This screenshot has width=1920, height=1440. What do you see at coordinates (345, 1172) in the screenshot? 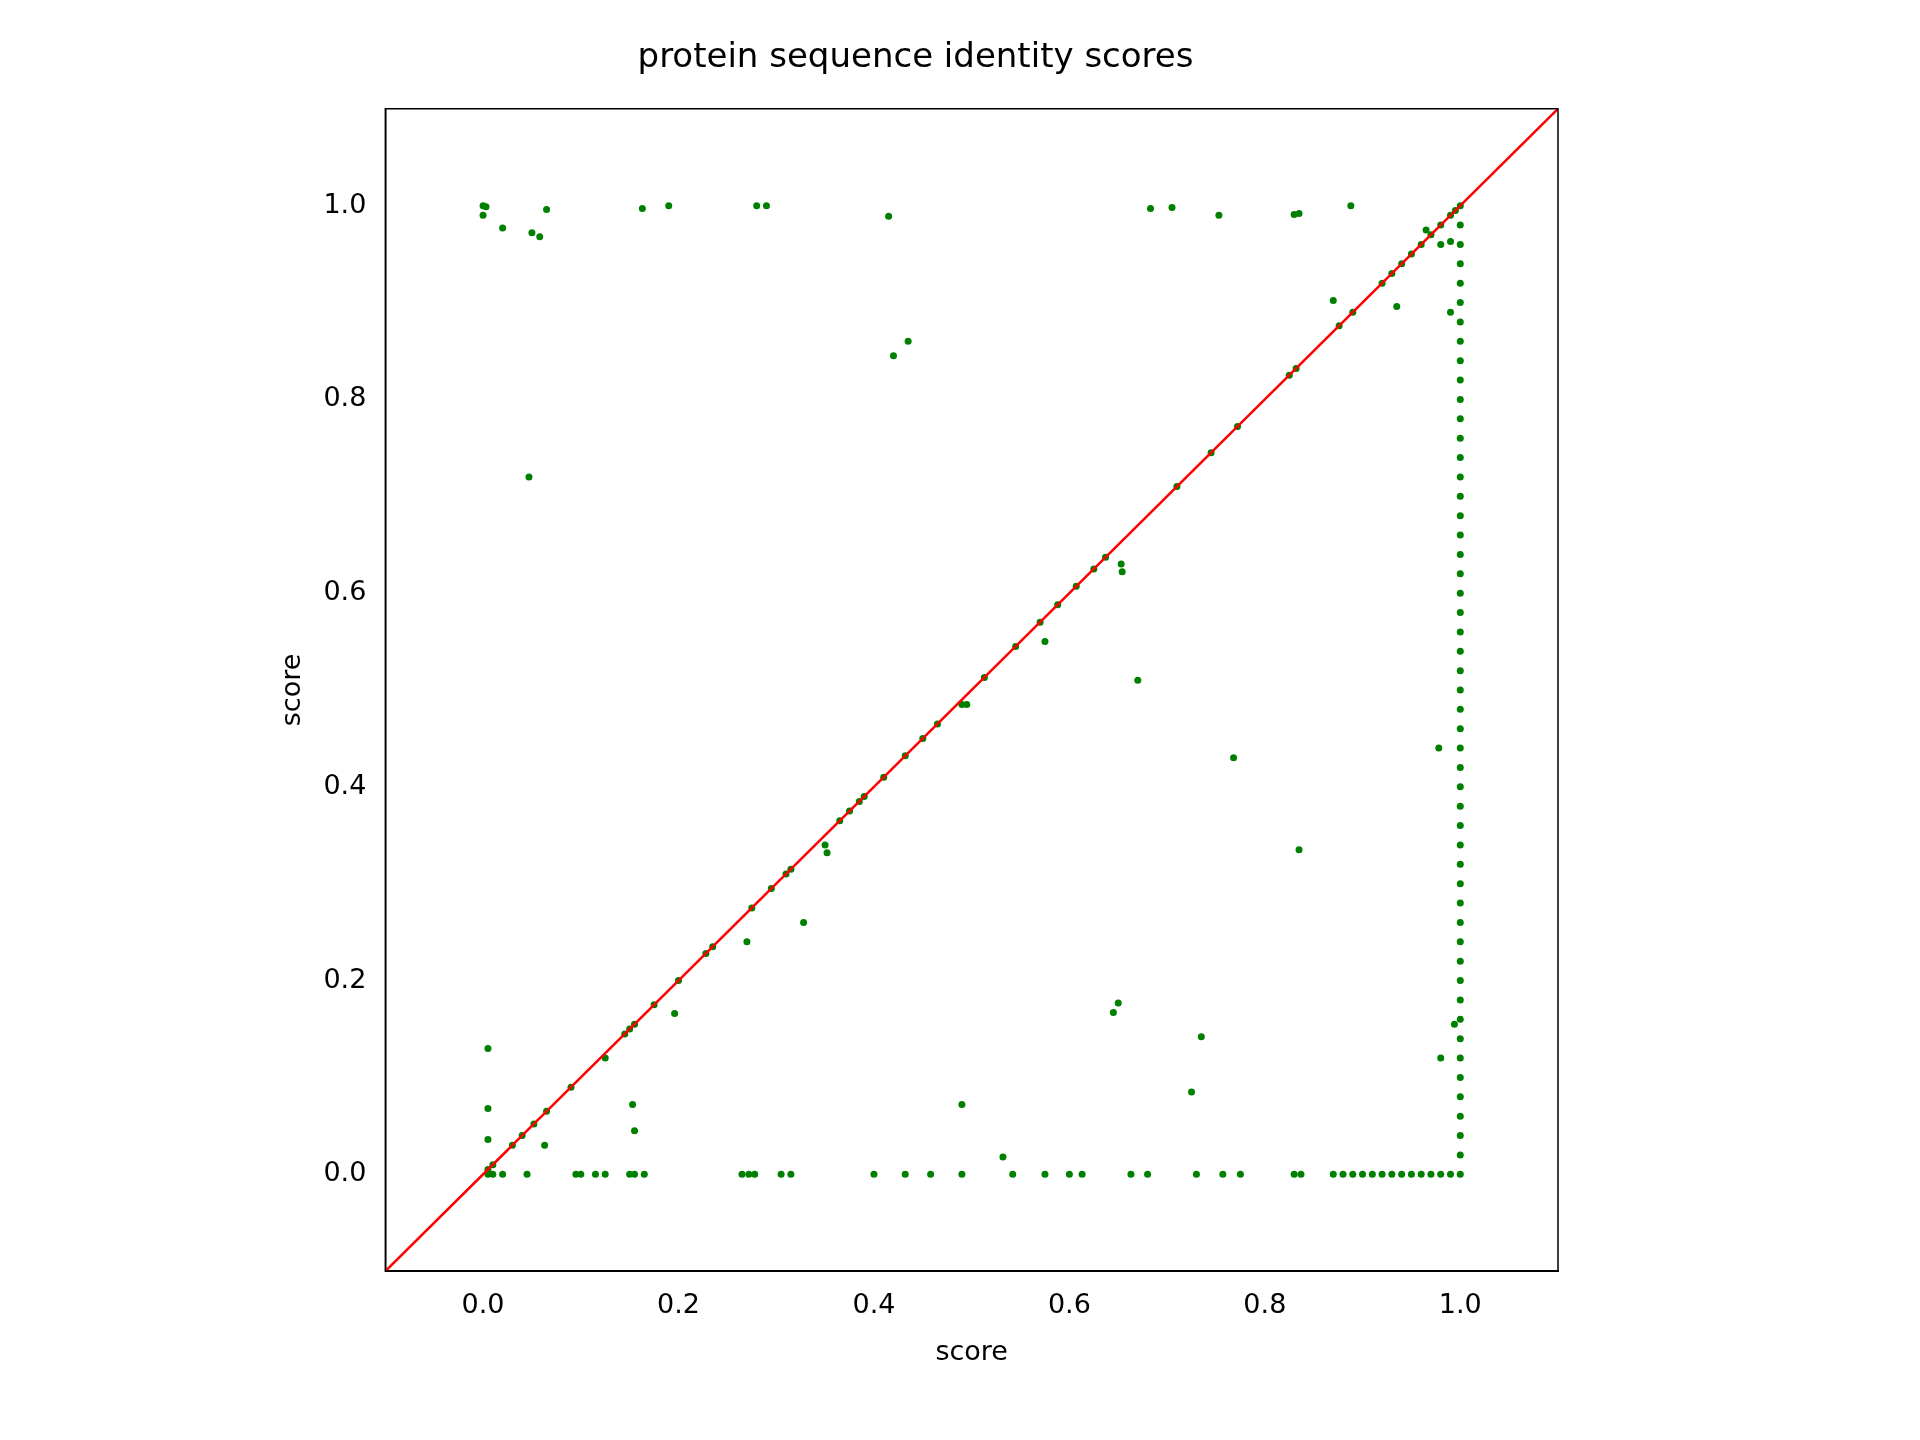
I see `y-tick-label: 0.0` at bounding box center [345, 1172].